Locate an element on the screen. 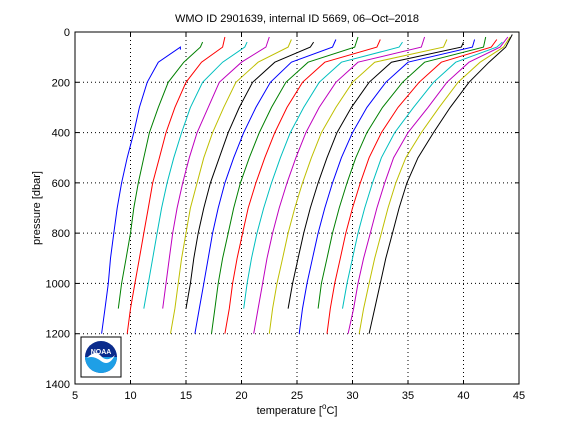 This screenshot has height=432, width=576. y-tick-label: 600 is located at coordinates (61, 184).